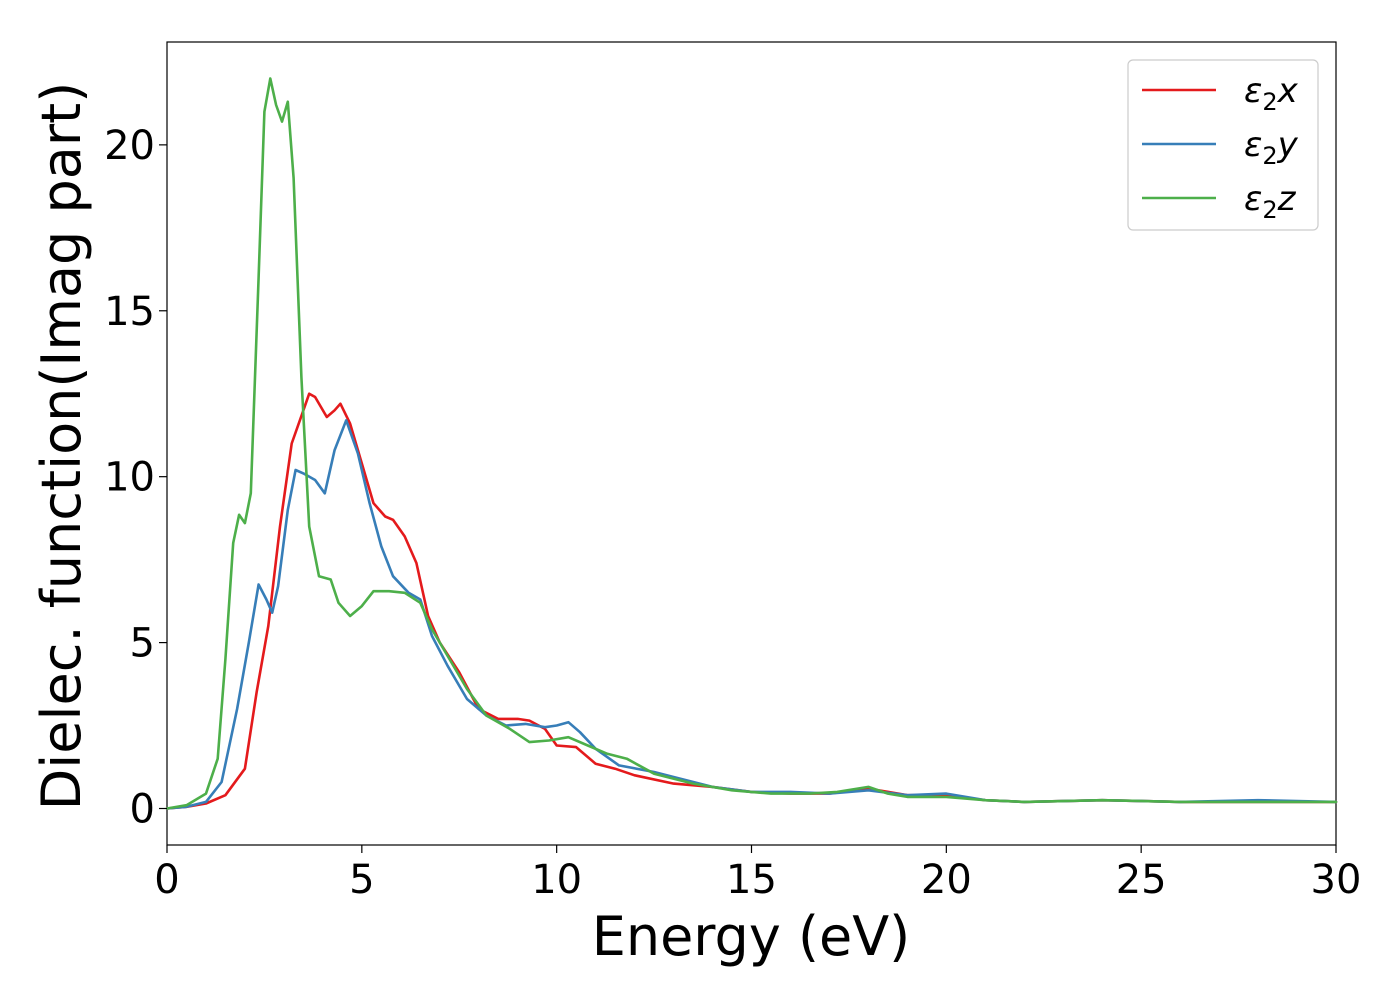  Describe the element at coordinates (142, 644) in the screenshot. I see `y-tick-label: 5` at that location.